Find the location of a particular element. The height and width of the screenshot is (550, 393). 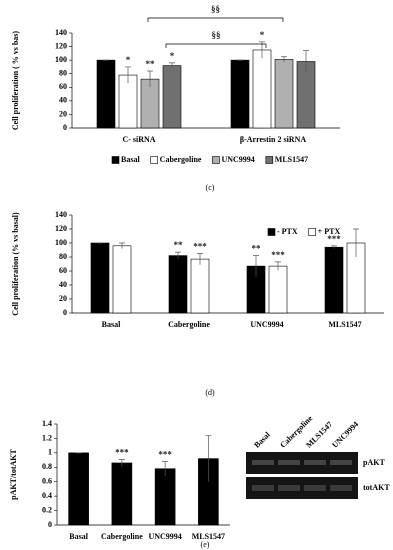

legend-label: UNC9994 is located at coordinates (237, 159).